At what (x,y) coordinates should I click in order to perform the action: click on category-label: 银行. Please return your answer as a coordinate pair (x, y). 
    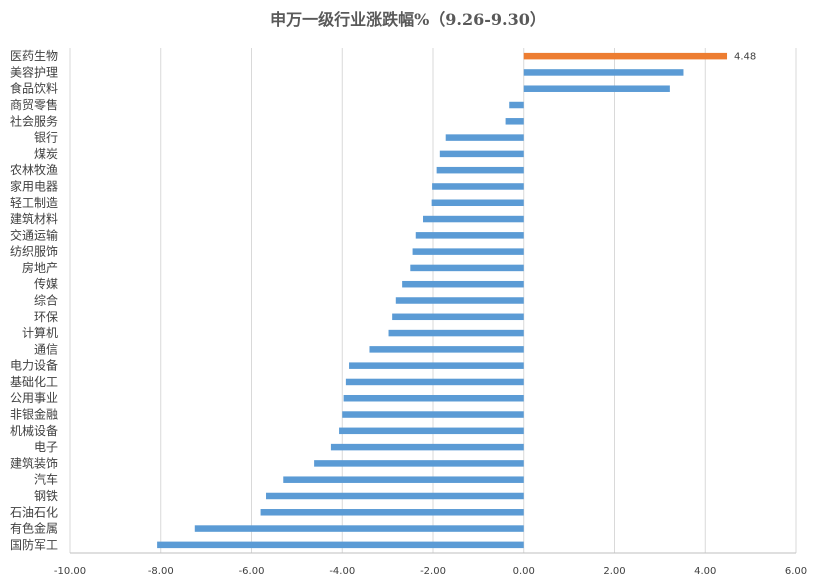
    Looking at the image, I should click on (46, 138).